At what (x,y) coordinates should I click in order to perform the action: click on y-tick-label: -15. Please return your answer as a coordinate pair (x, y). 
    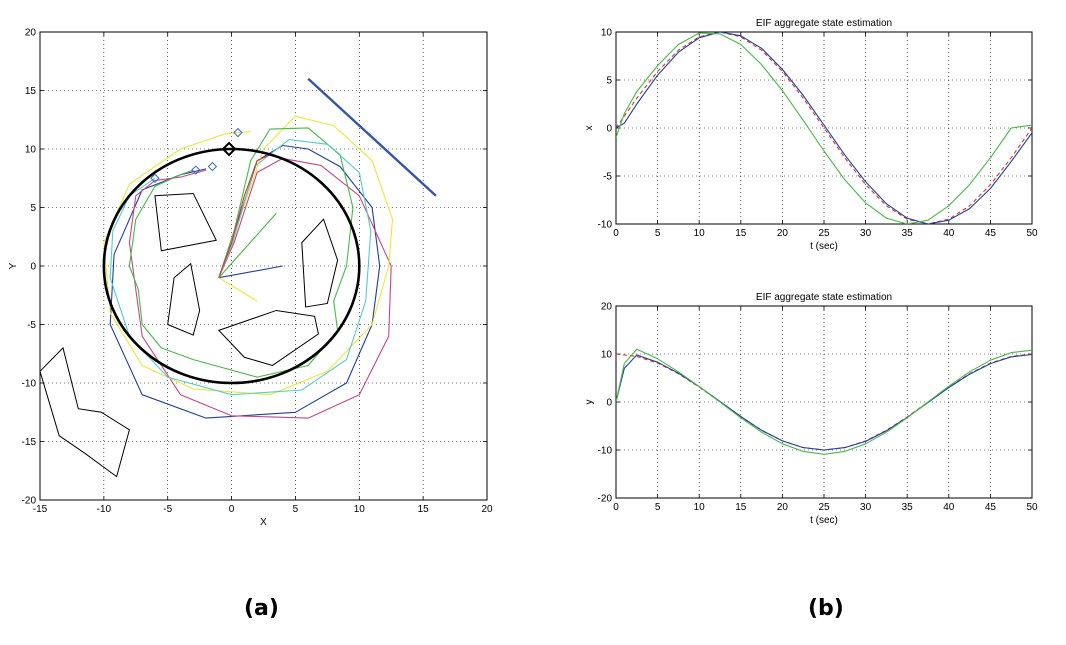
    Looking at the image, I should click on (29, 442).